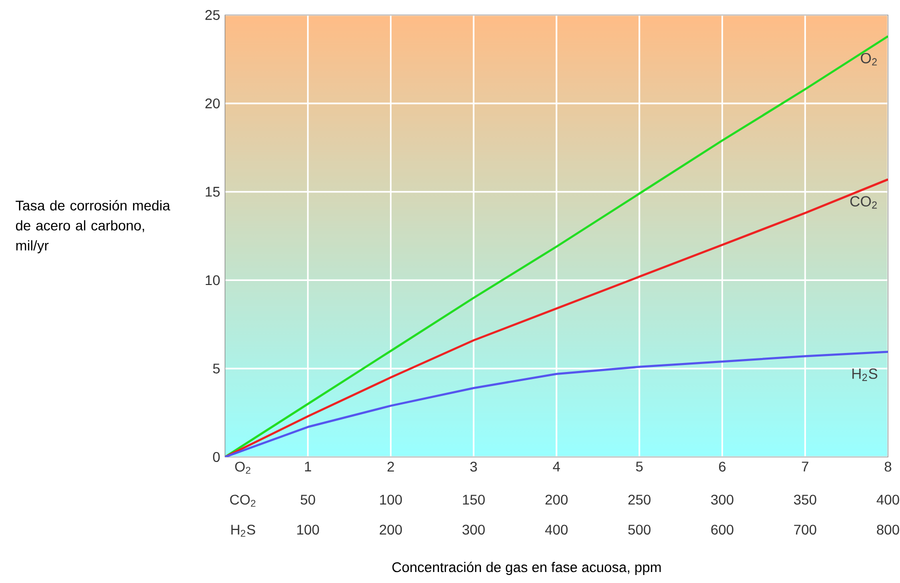 Image resolution: width=900 pixels, height=583 pixels. What do you see at coordinates (308, 467) in the screenshot?
I see `x-tick-label: 1` at bounding box center [308, 467].